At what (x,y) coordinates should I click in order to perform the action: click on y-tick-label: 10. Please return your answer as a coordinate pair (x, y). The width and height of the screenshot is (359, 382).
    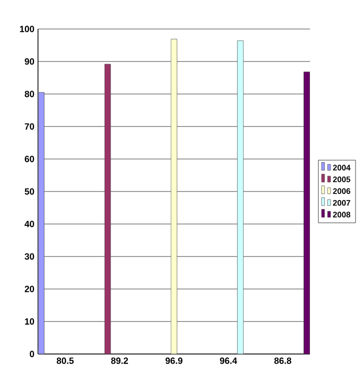
    Looking at the image, I should click on (29, 321).